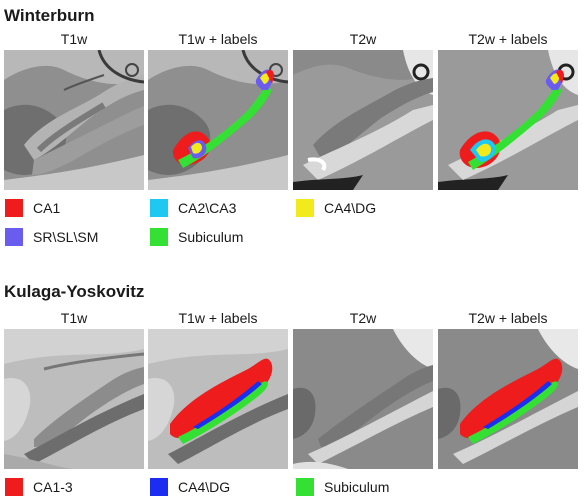 This screenshot has width=585, height=498. I want to click on legend-label: CA2\CA3, so click(207, 208).